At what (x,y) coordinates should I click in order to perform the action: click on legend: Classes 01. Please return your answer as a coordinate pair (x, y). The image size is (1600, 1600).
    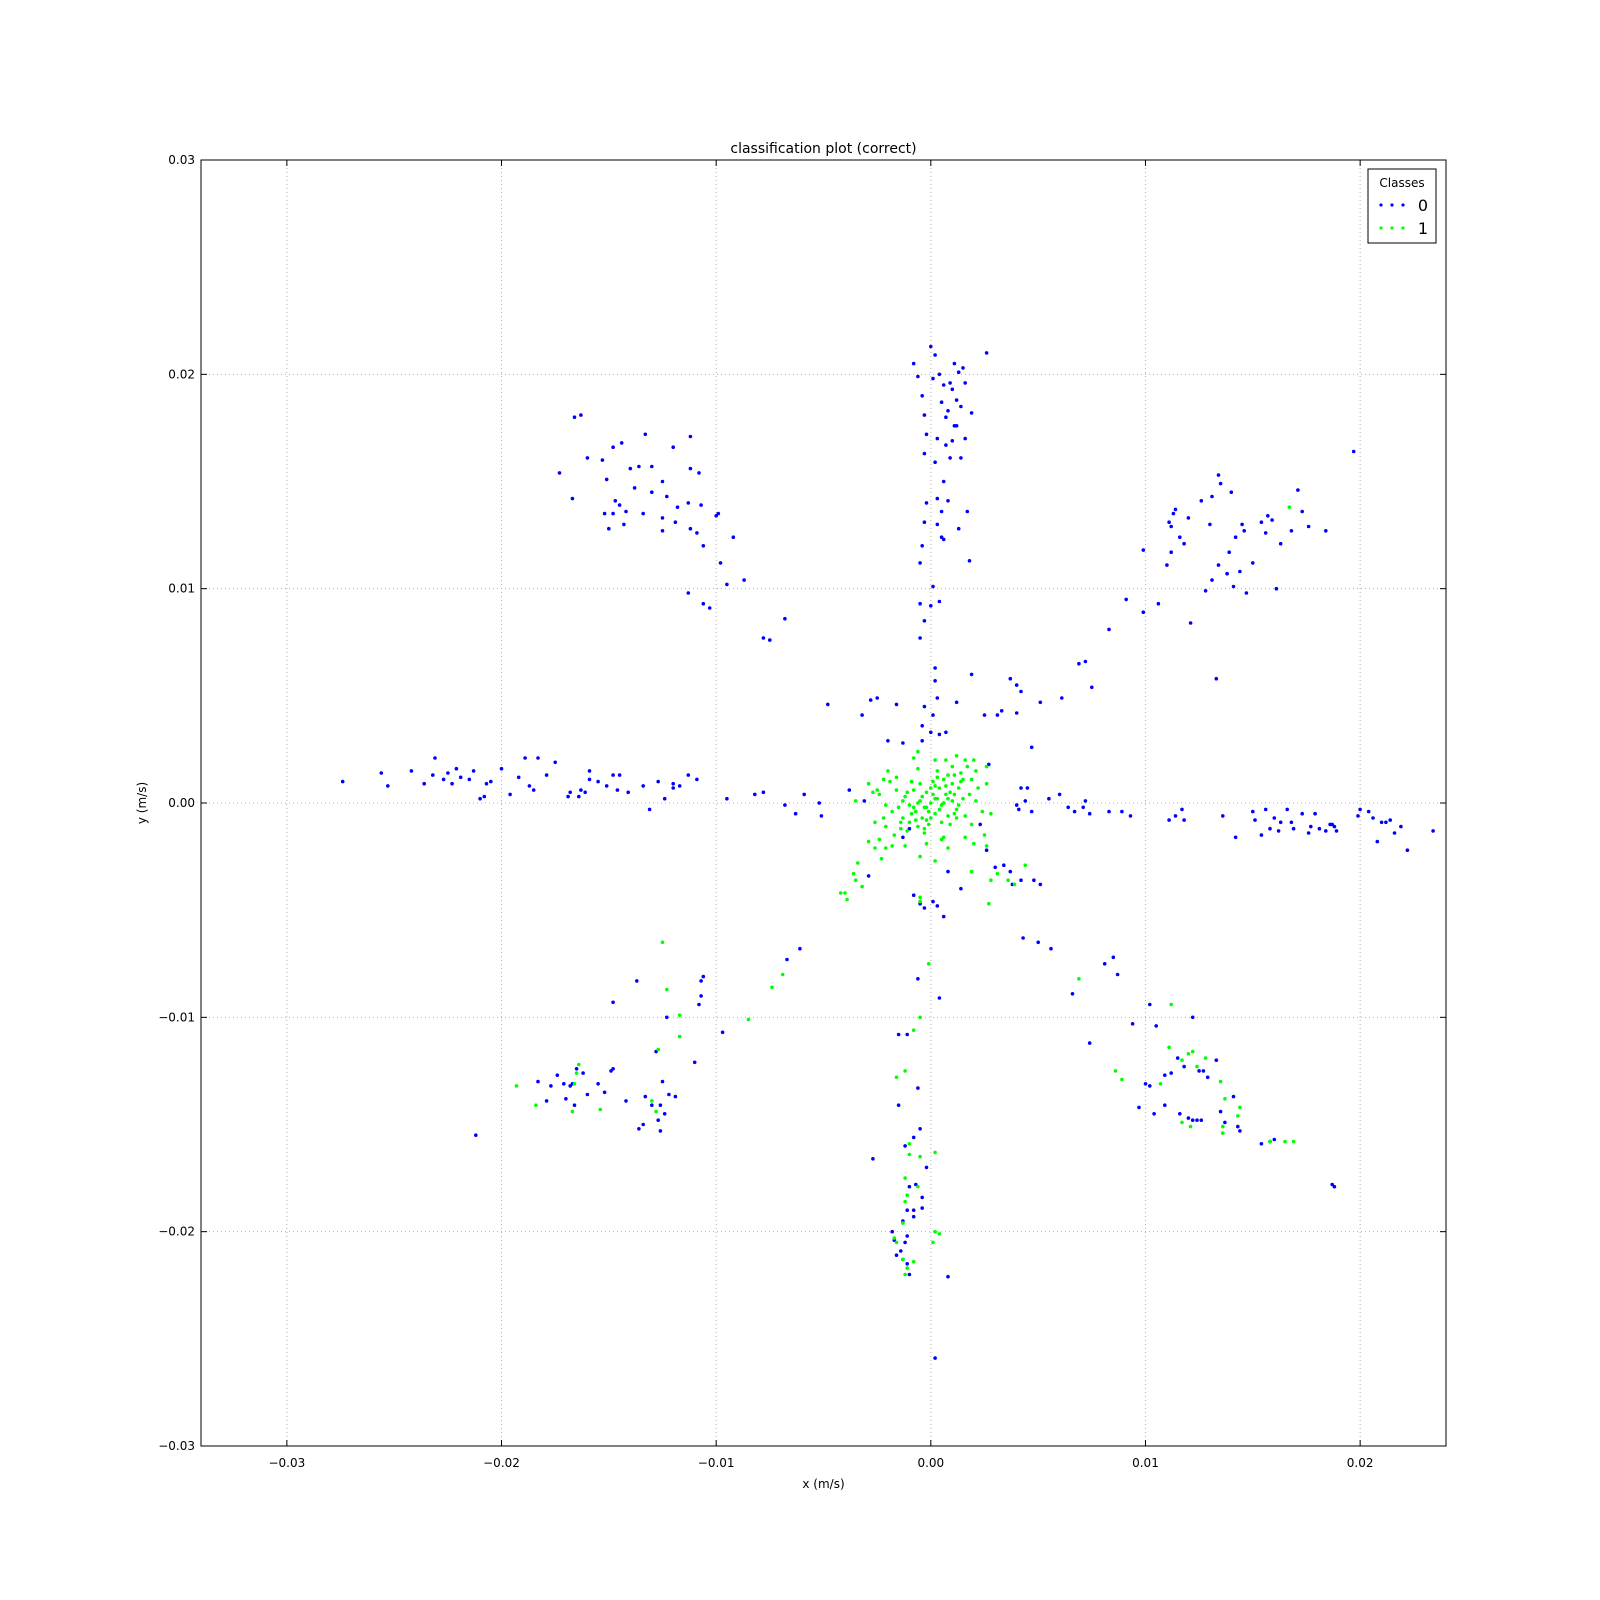
    Looking at the image, I should click on (1402, 206).